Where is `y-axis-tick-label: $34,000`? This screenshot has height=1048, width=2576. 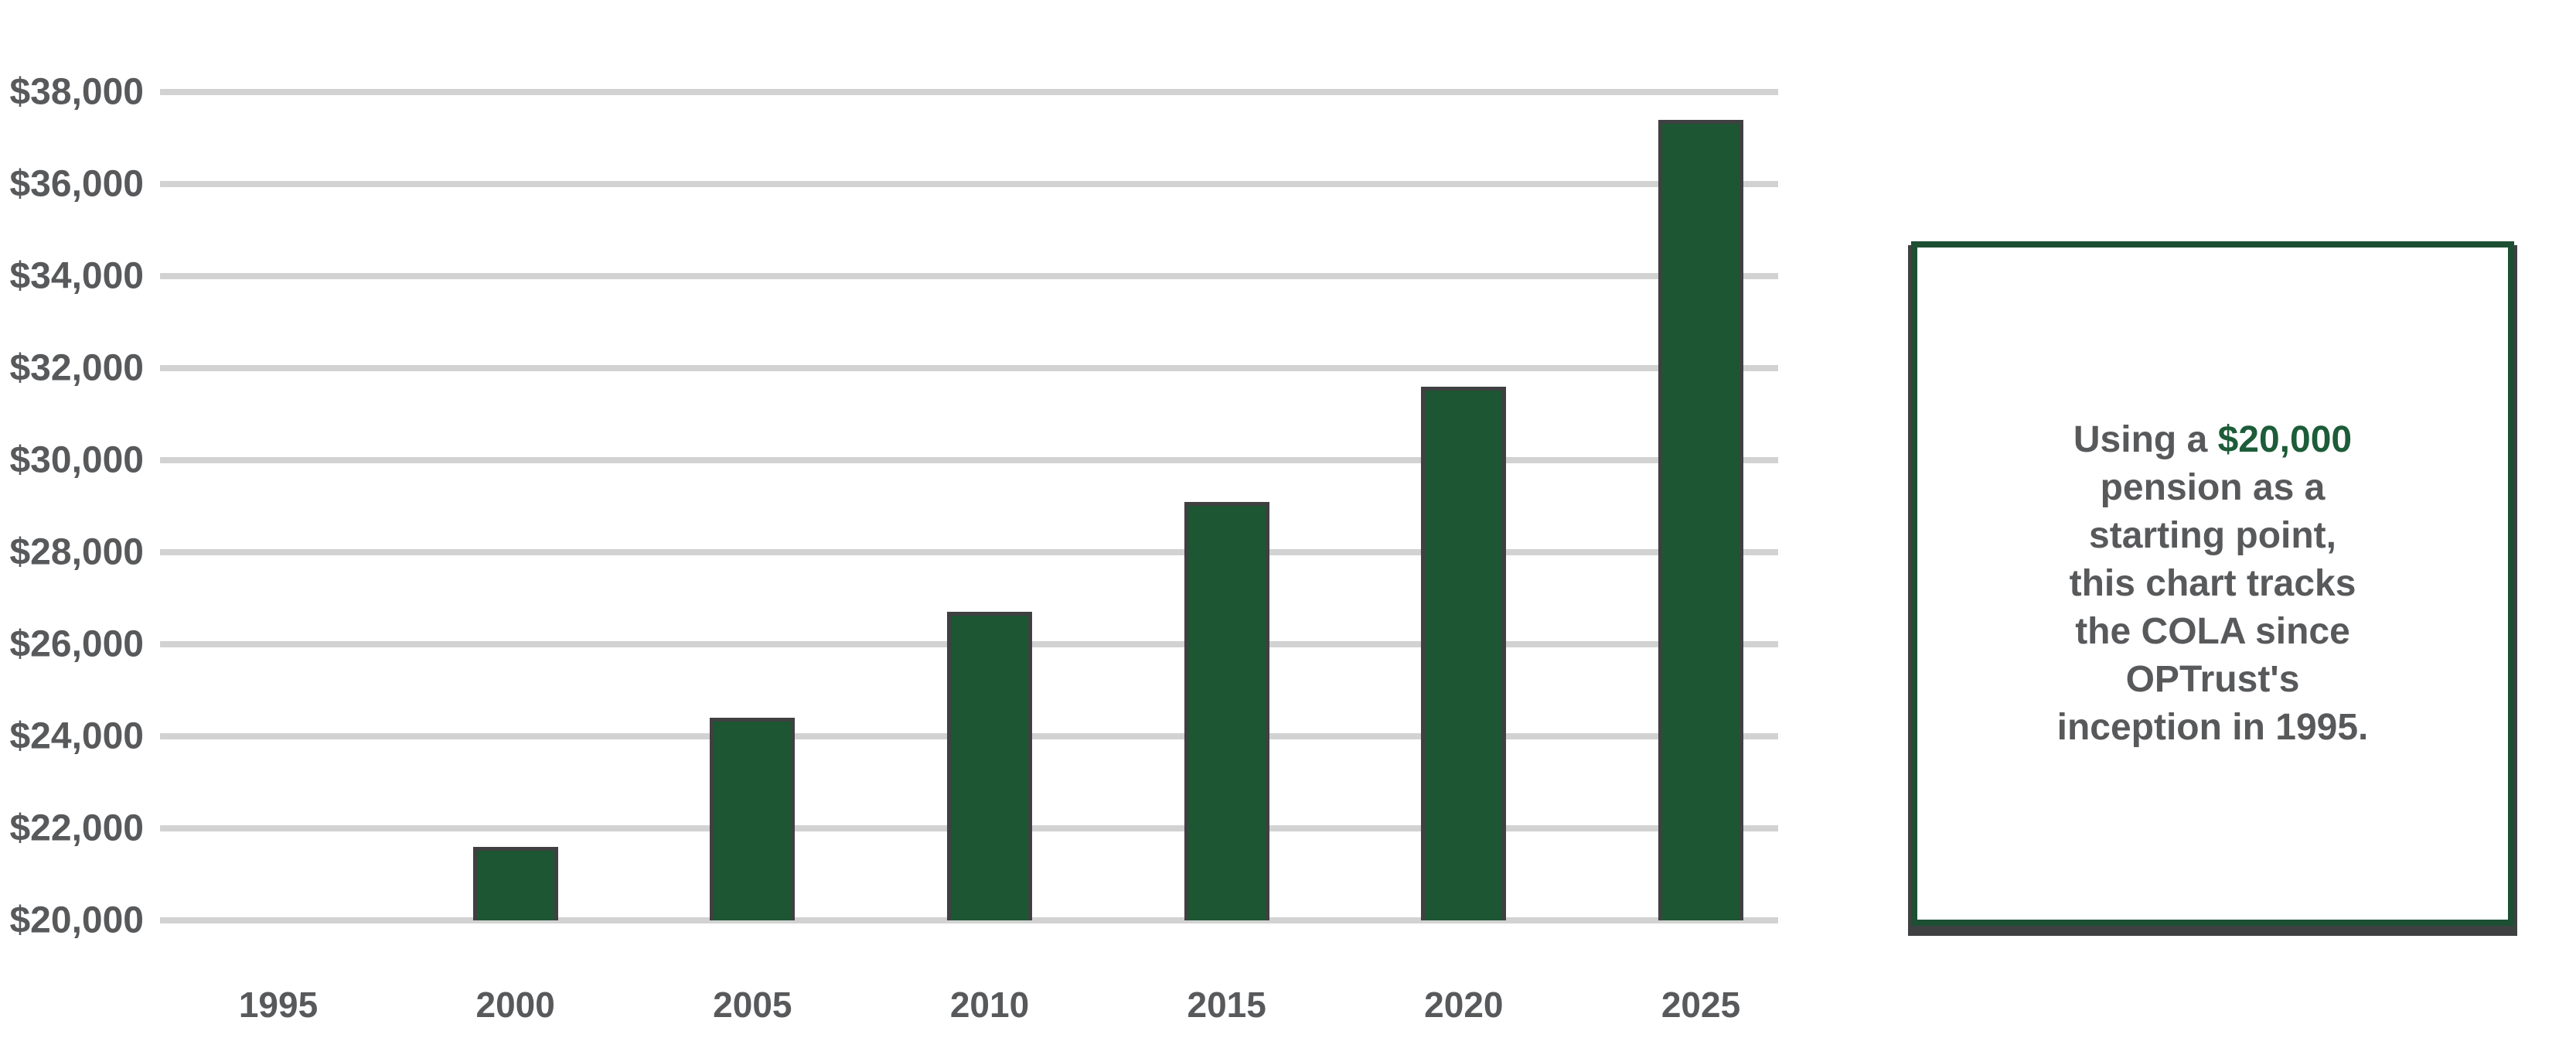
y-axis-tick-label: $34,000 is located at coordinates (76, 276).